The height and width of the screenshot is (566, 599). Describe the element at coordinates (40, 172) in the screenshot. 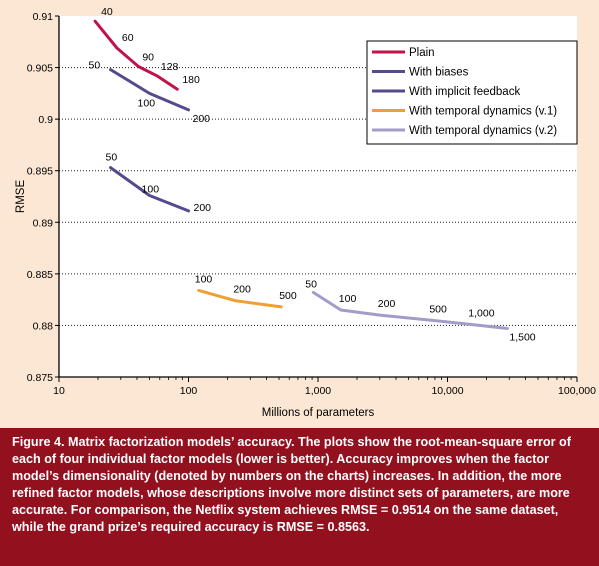

I see `y-tick-label: 0.895` at that location.